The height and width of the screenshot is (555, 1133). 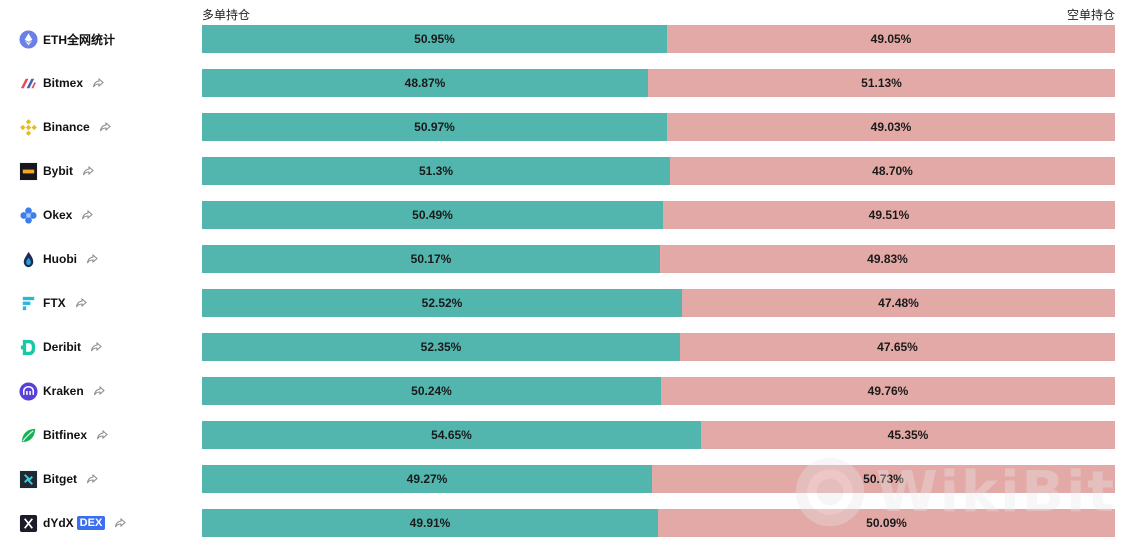 What do you see at coordinates (891, 127) in the screenshot?
I see `short-bar: 49.03%` at bounding box center [891, 127].